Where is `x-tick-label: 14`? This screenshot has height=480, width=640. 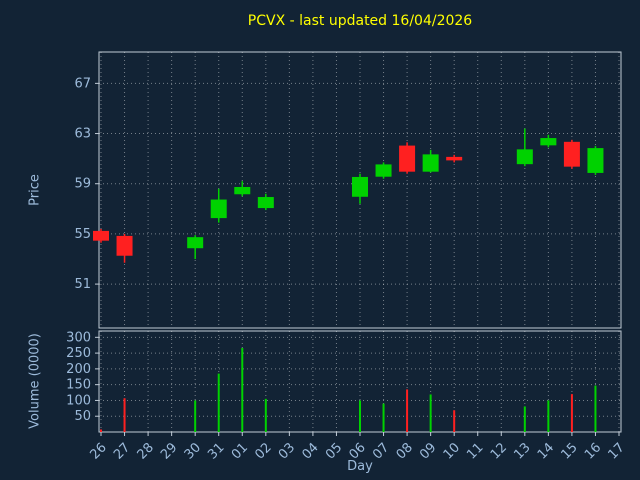
x-tick-label: 14 is located at coordinates (546, 451).